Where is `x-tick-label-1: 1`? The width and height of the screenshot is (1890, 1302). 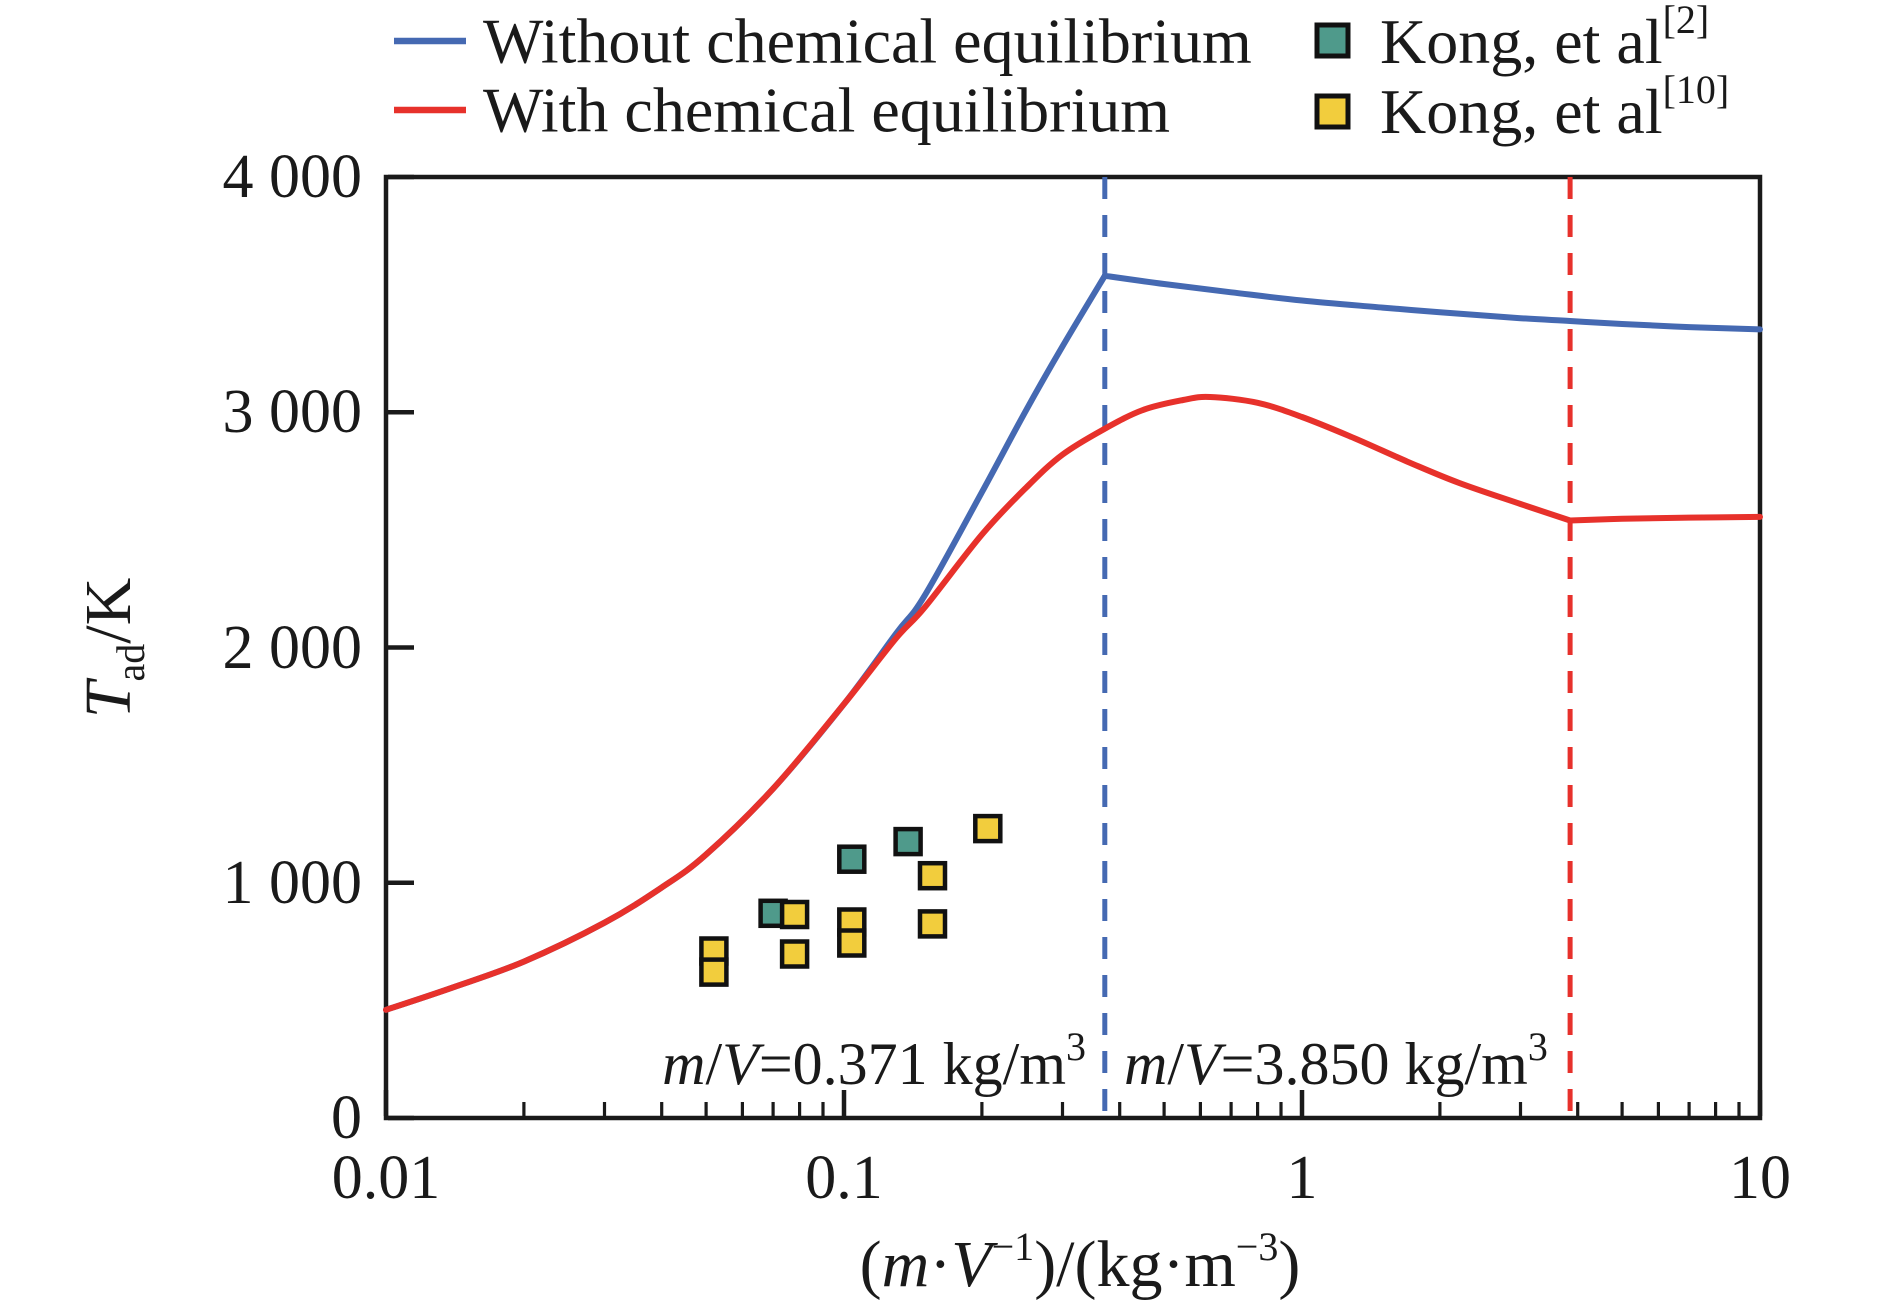 x-tick-label-1: 1 is located at coordinates (1302, 1178).